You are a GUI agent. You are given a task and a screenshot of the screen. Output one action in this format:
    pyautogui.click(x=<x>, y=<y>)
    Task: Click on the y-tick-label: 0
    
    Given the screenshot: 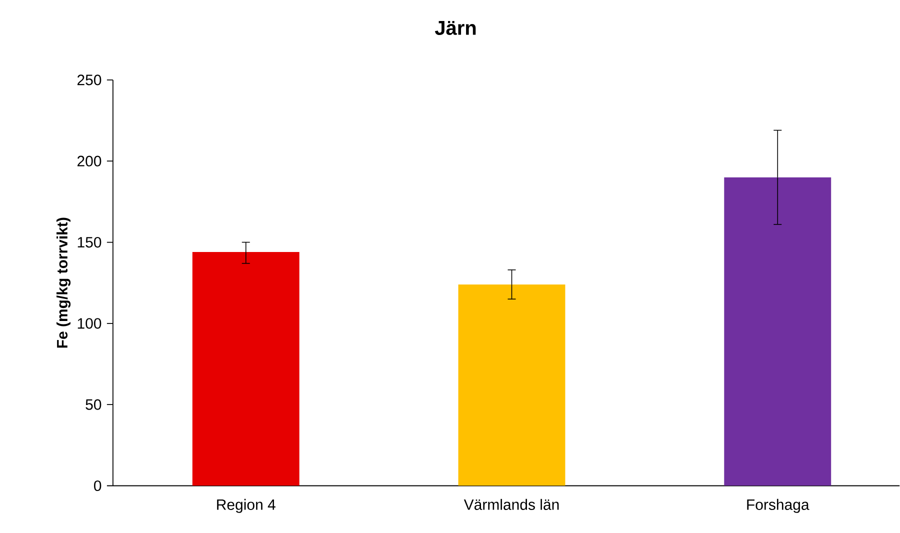 What is the action you would take?
    pyautogui.click(x=98, y=486)
    